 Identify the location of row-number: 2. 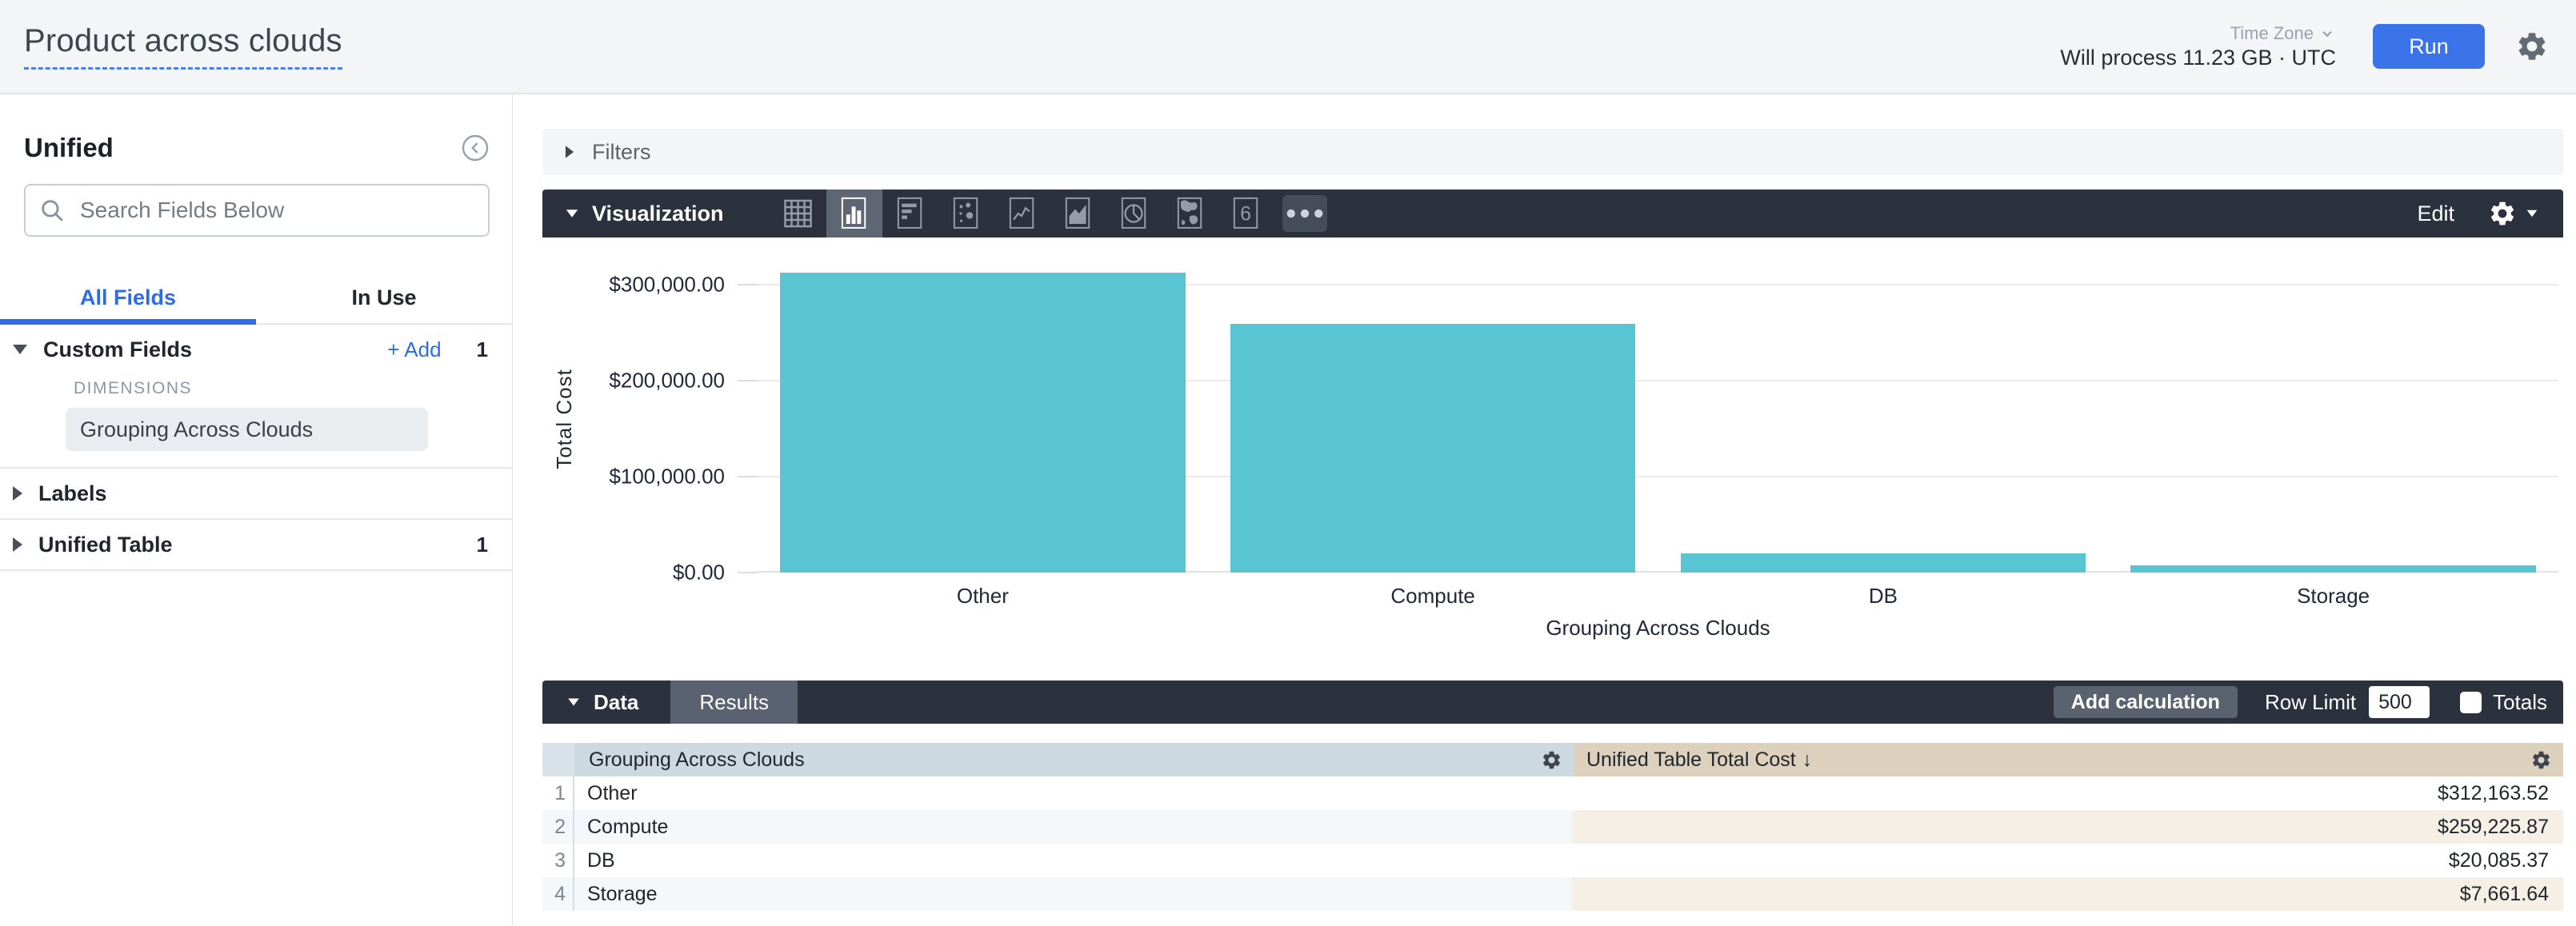
(558, 827).